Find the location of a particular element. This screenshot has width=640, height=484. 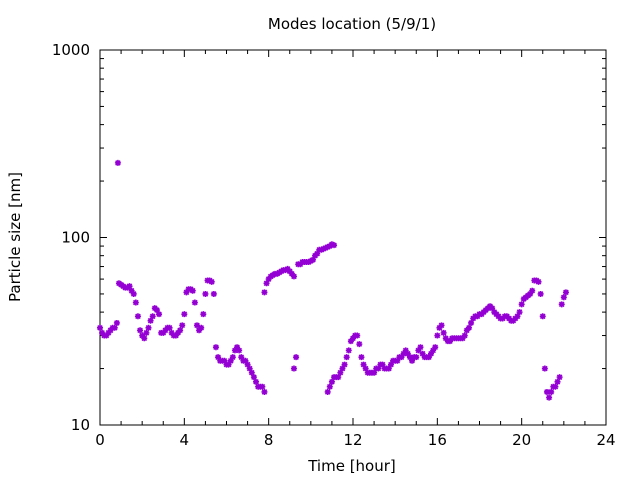

chart-title: Modes location (5/9/1) is located at coordinates (352, 24).